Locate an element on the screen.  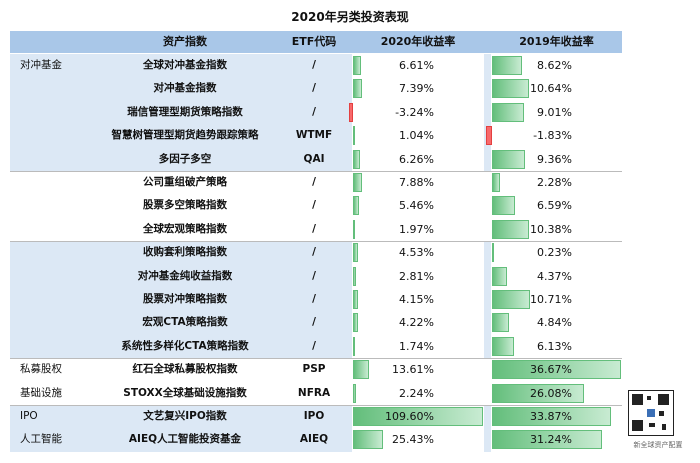
return-2019-text: 10.71% is located at coordinates (551, 299).